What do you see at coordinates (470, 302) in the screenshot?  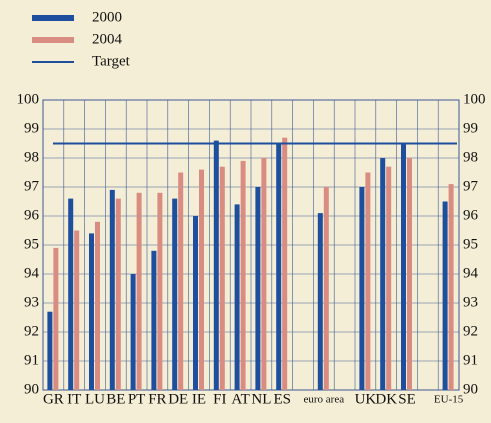 I see `y2-tick-label: 93` at bounding box center [470, 302].